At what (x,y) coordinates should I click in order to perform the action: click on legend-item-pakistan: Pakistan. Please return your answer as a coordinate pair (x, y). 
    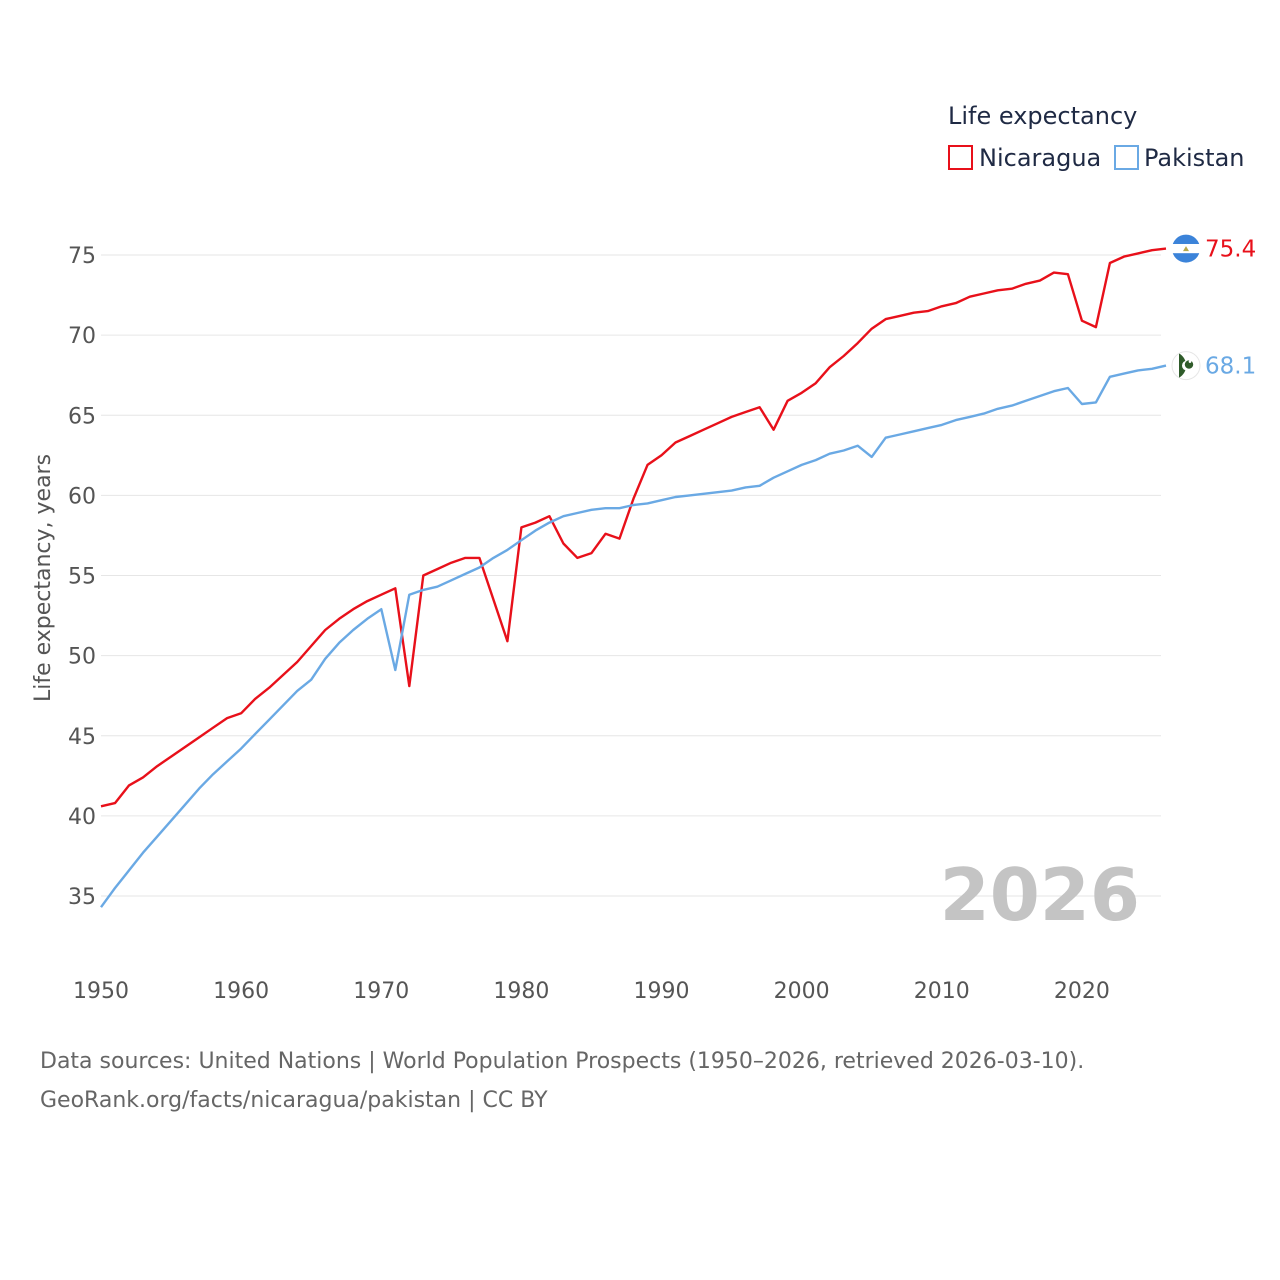
    Looking at the image, I should click on (1179, 158).